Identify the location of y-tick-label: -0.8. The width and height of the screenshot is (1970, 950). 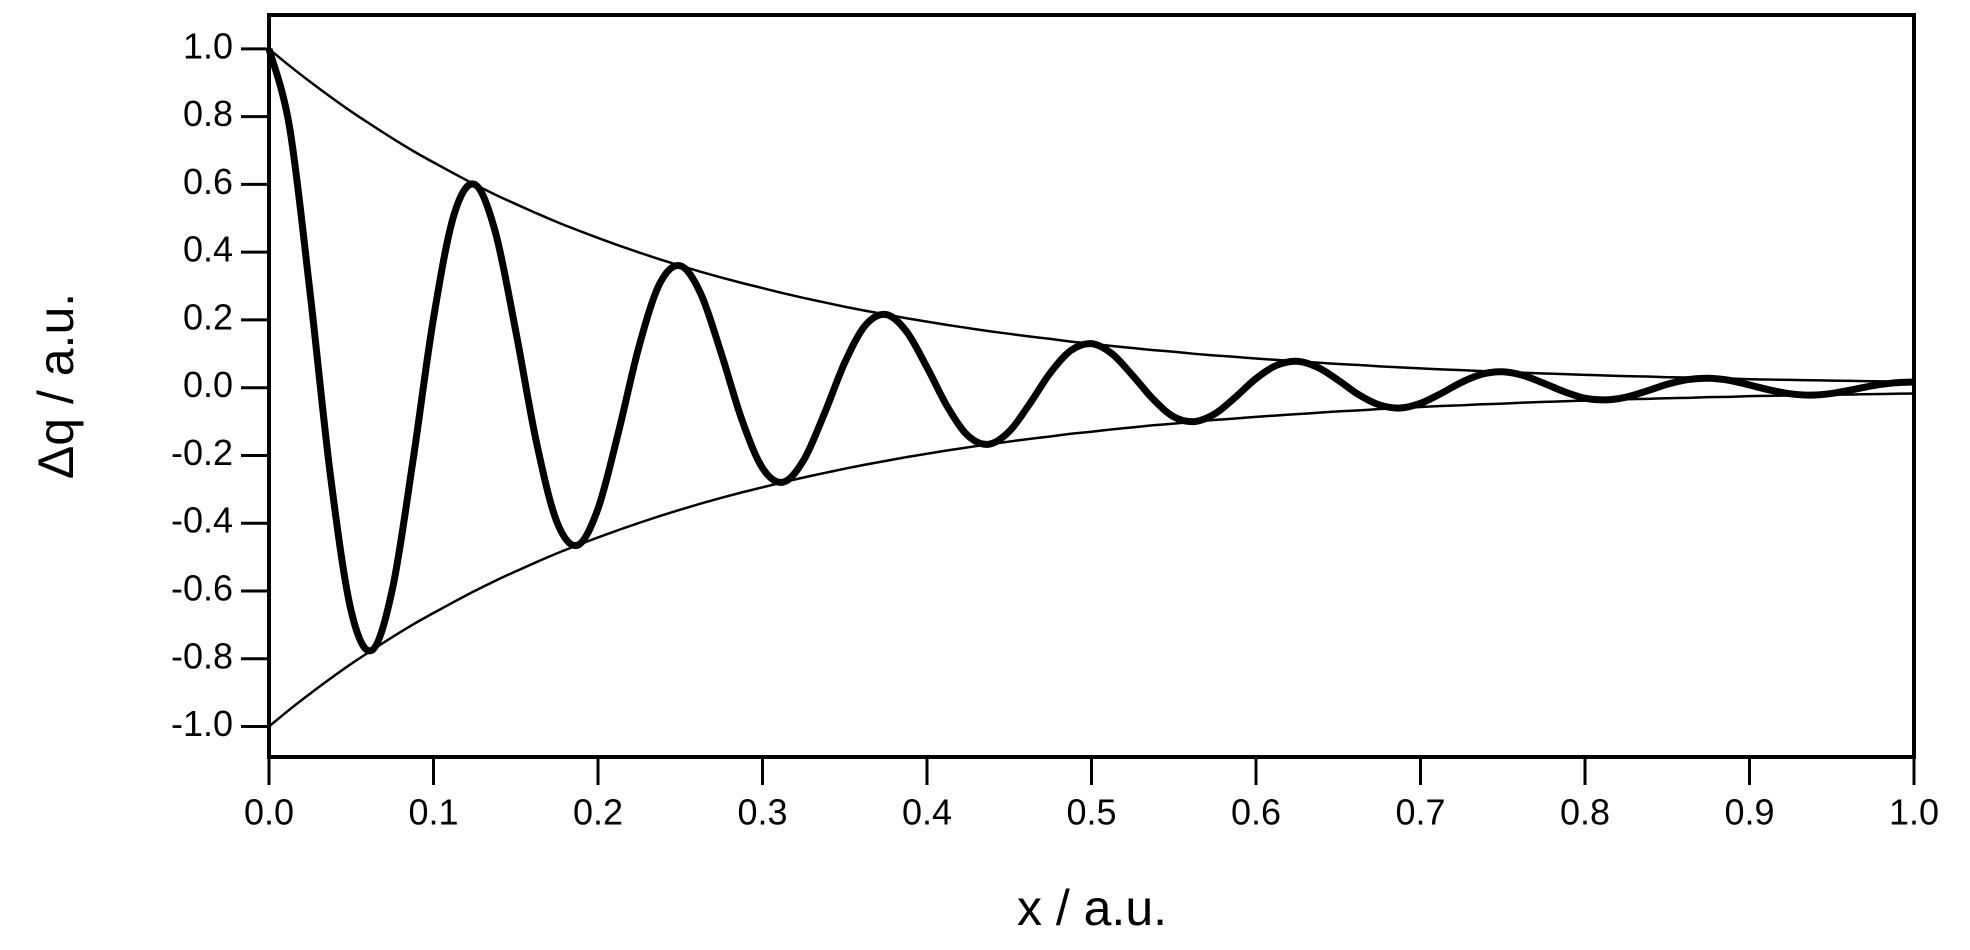
(202, 655).